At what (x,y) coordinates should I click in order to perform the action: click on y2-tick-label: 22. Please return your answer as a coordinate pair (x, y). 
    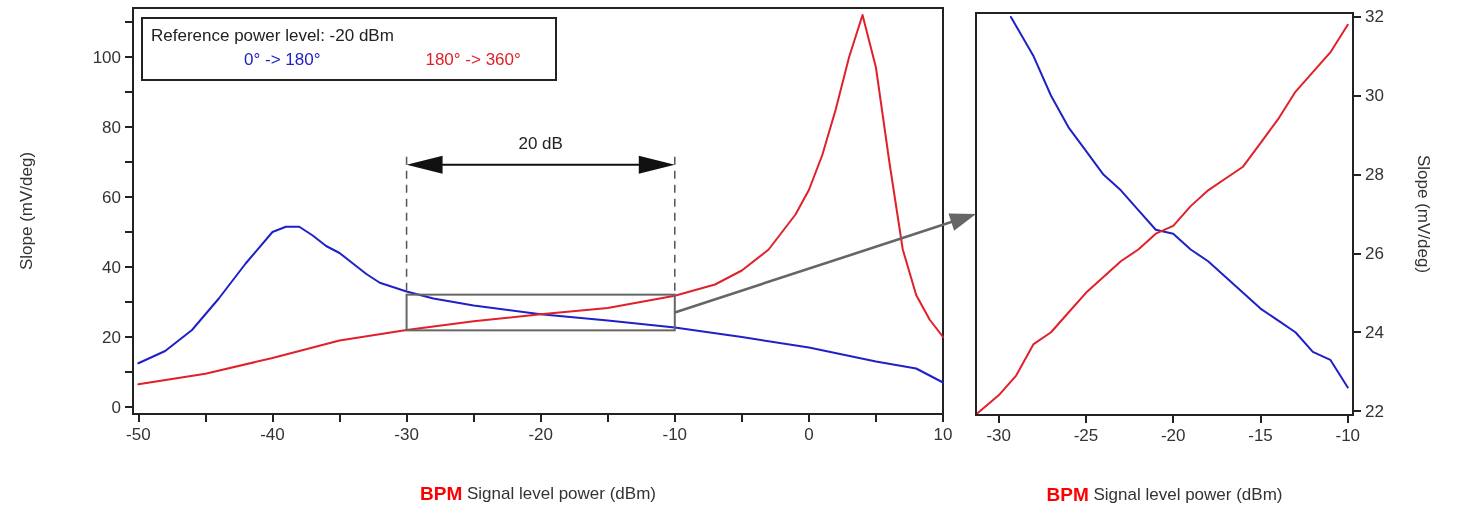
    Looking at the image, I should click on (1374, 411).